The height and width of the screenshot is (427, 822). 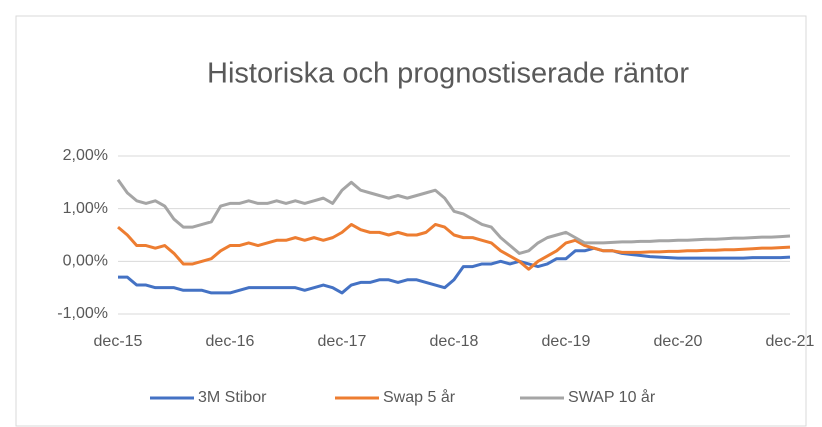 I want to click on x-tick-label: dec-19, so click(x=566, y=341).